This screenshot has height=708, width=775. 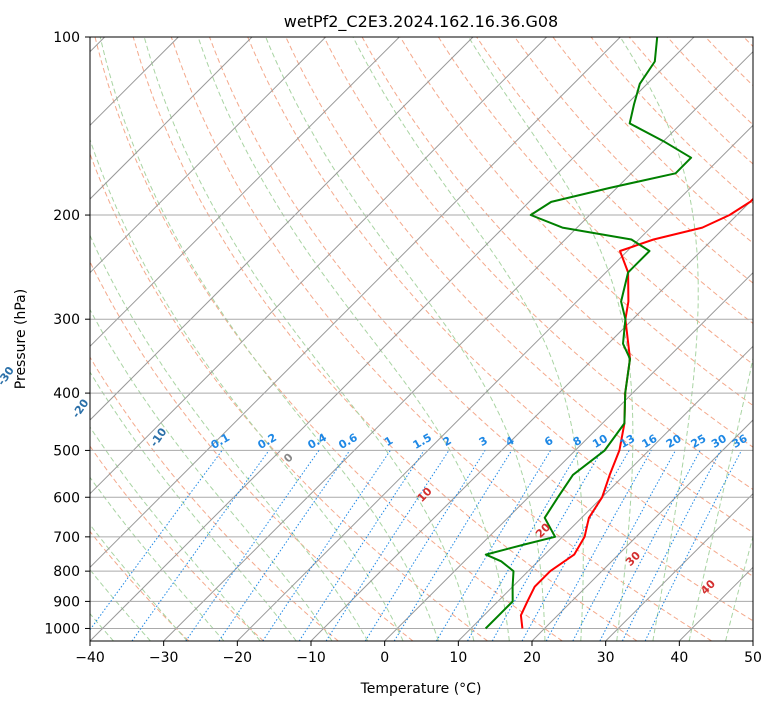 I want to click on x-tick-label: −40, so click(x=90, y=658).